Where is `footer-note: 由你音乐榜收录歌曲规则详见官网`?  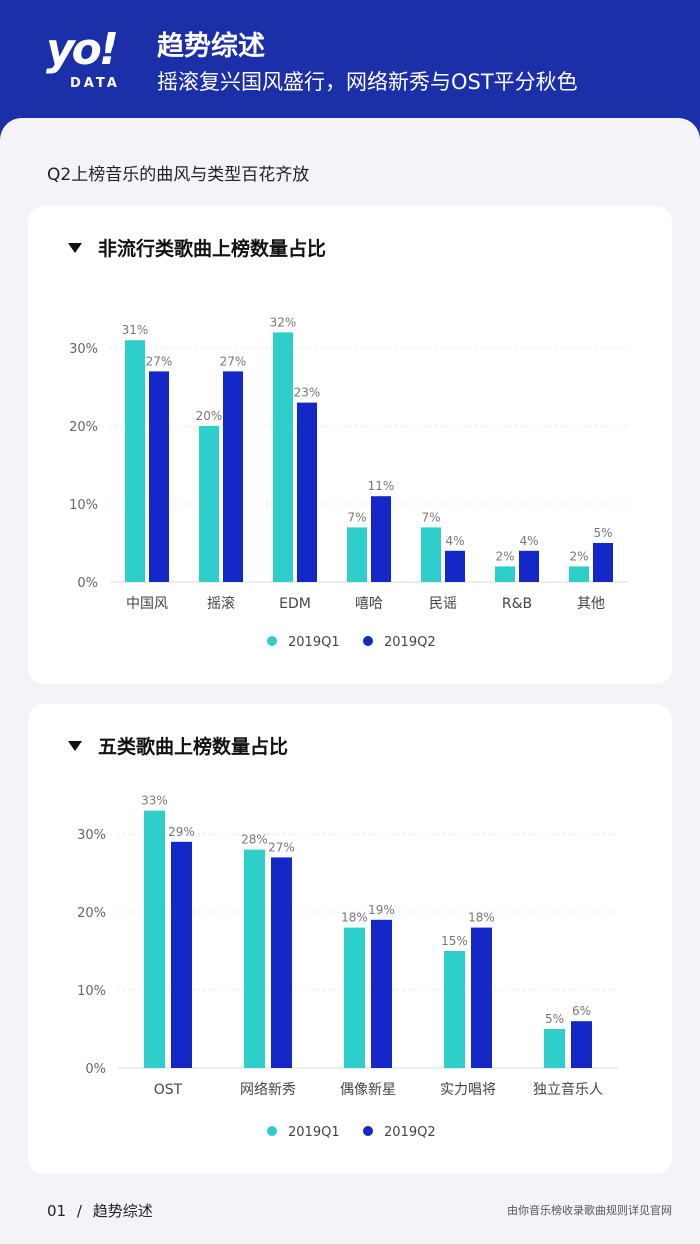 footer-note: 由你音乐榜收录歌曲规则详见官网 is located at coordinates (589, 1210).